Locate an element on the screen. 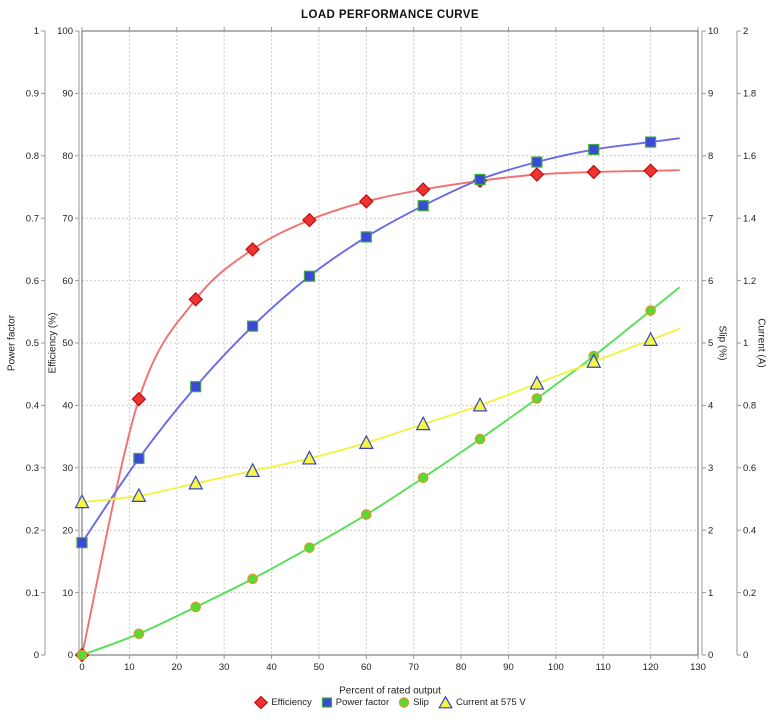 This screenshot has height=720, width=780. power-factor-axis-title: Power factor is located at coordinates (12, 343).